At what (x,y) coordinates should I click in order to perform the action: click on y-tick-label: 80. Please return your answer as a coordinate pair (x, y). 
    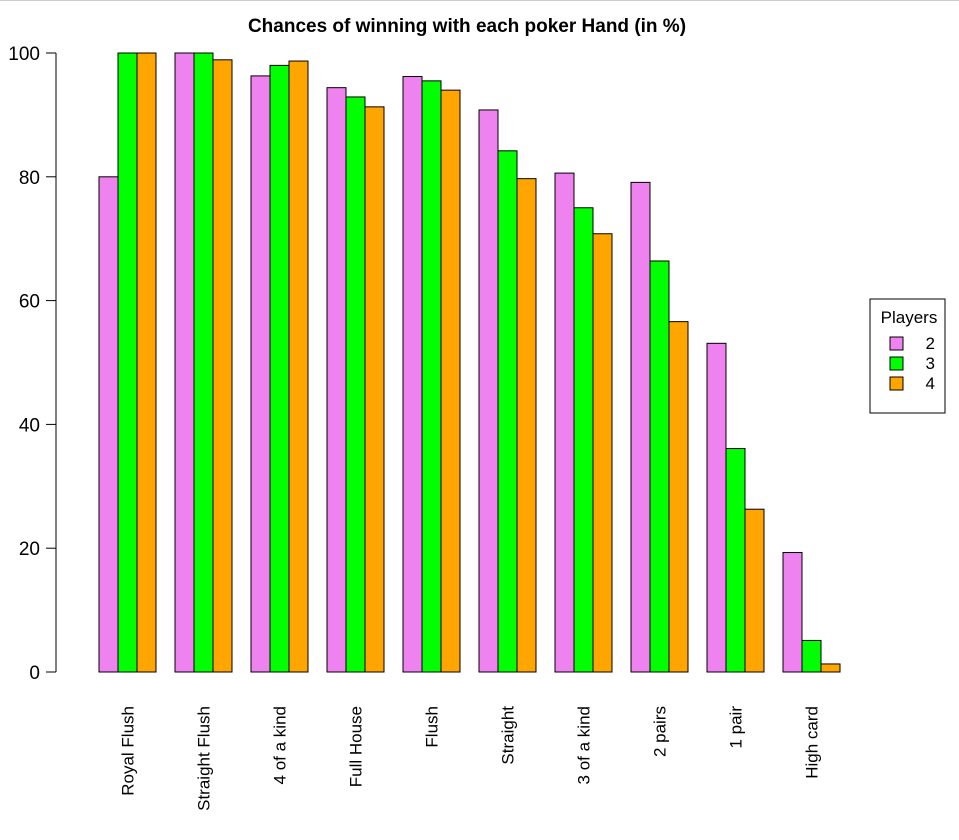
    Looking at the image, I should click on (29, 178).